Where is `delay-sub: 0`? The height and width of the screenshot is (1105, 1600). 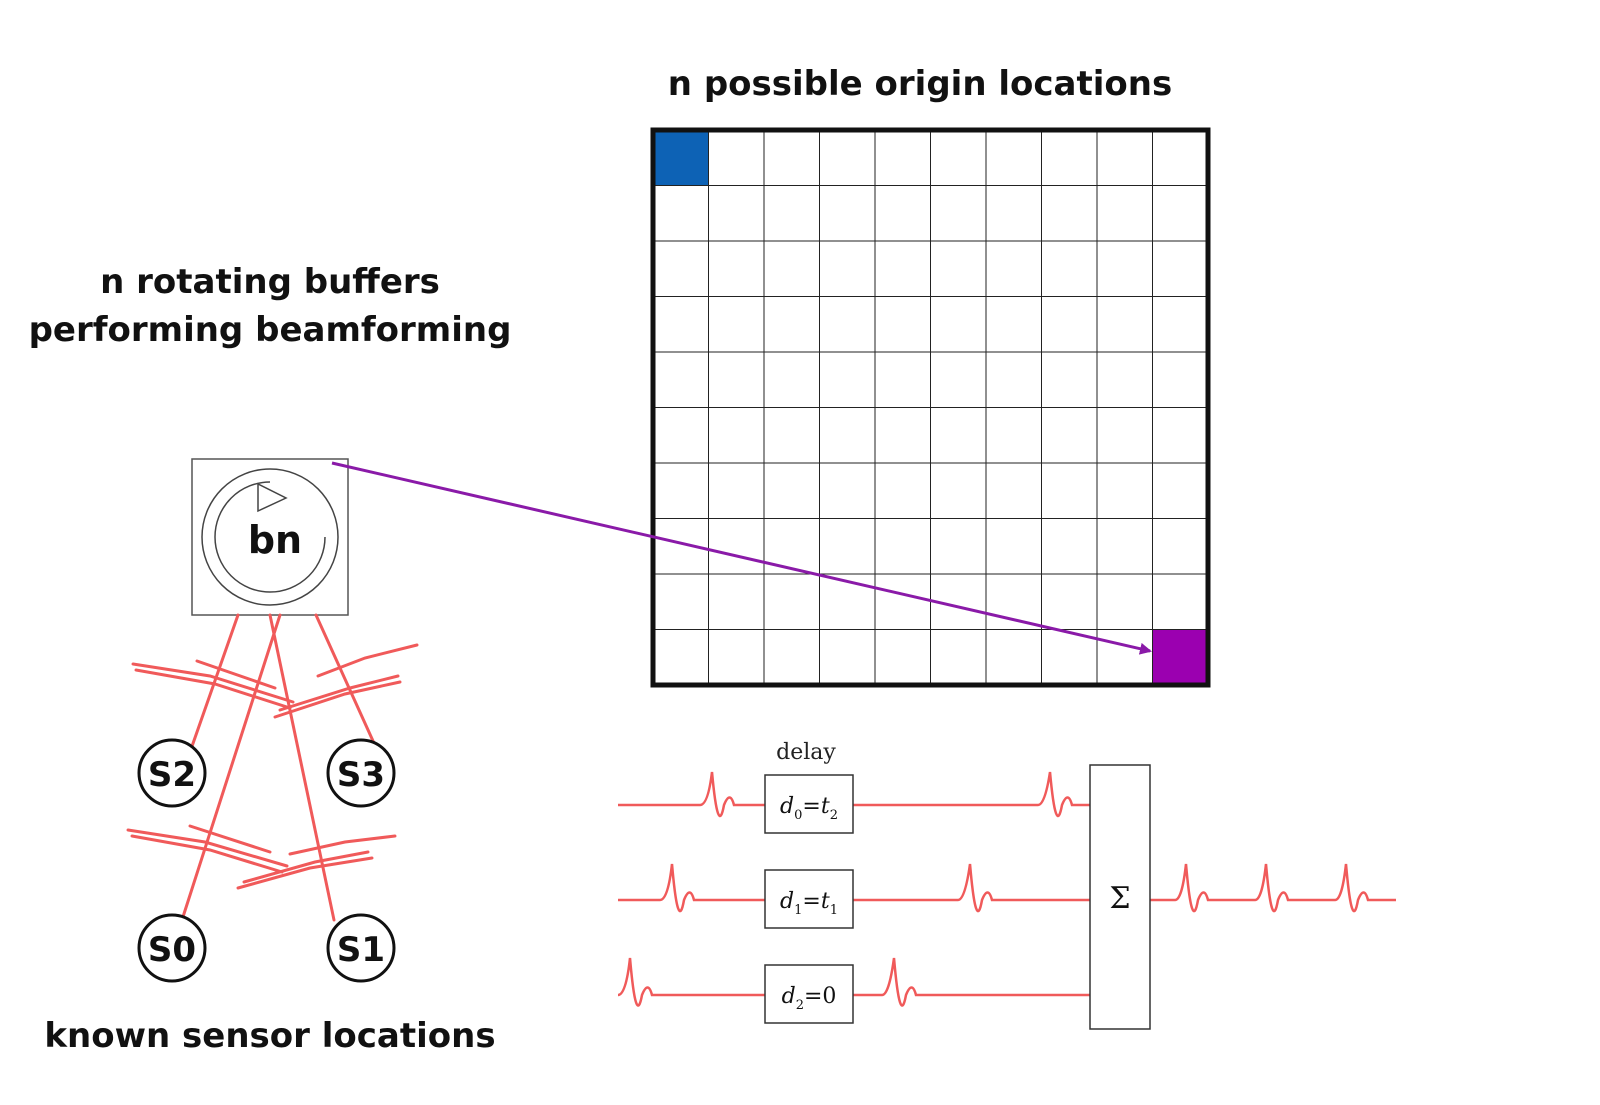 delay-sub: 0 is located at coordinates (798, 815).